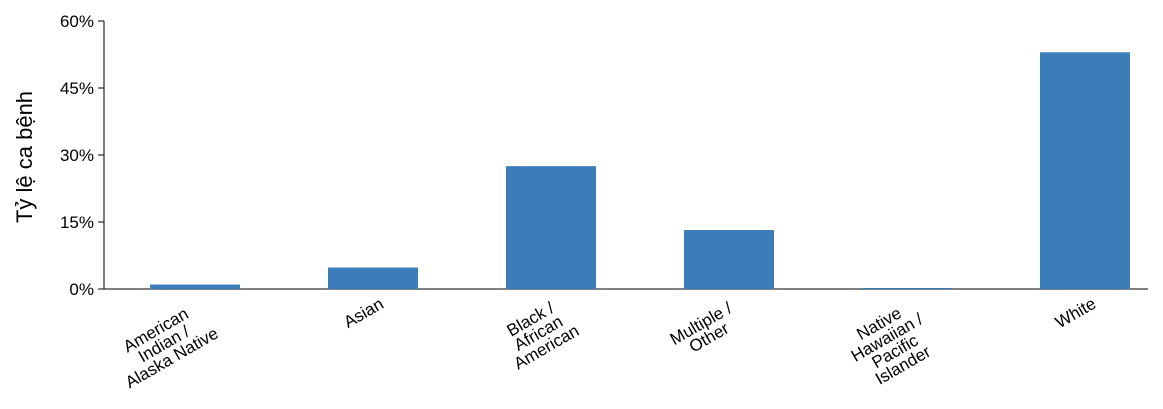 The height and width of the screenshot is (409, 1163). Describe the element at coordinates (81, 289) in the screenshot. I see `y-tick-label: 0%` at that location.